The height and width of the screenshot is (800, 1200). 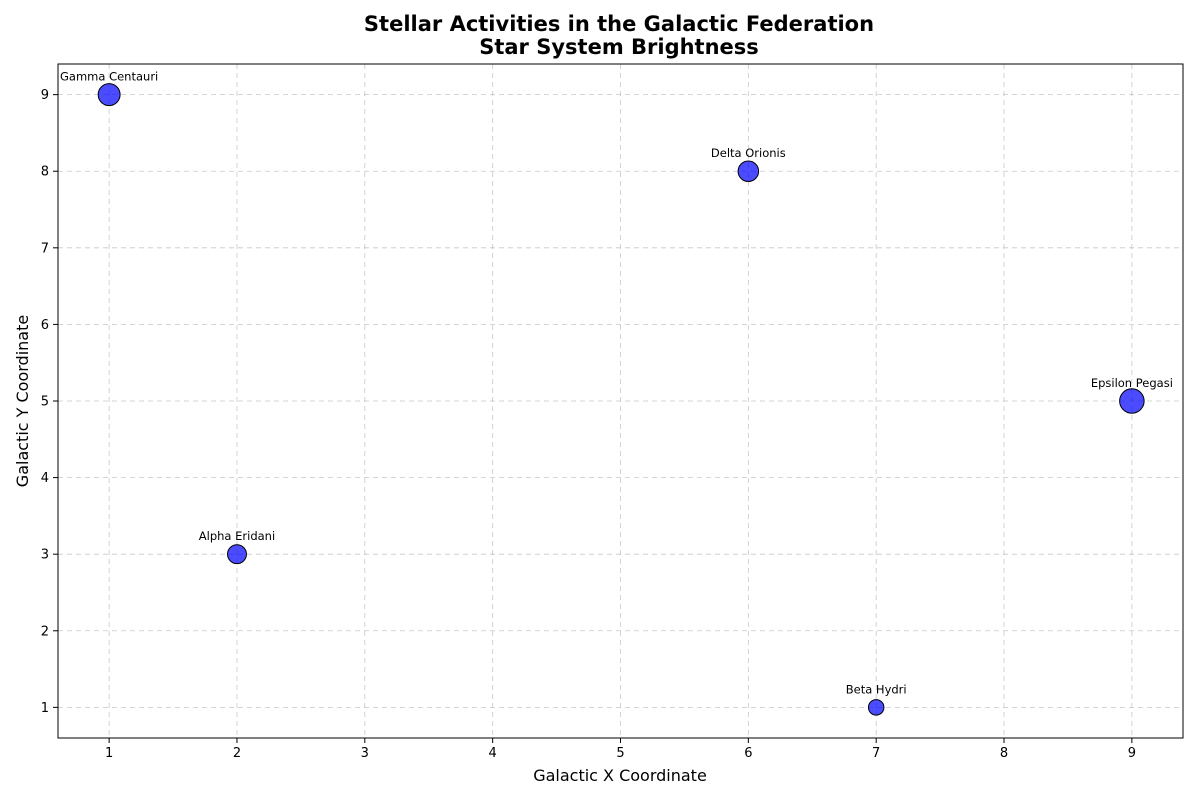 What do you see at coordinates (22, 401) in the screenshot?
I see `y-axis-label: Galactic Y Coordinate` at bounding box center [22, 401].